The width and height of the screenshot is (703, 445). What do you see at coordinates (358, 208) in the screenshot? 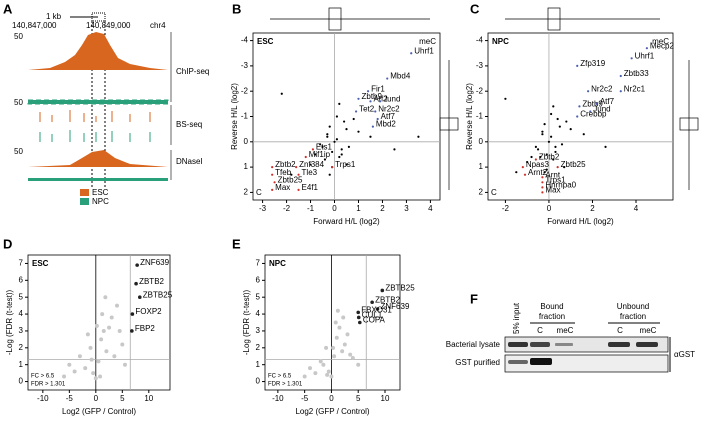
I see `x-tick-label: 1` at bounding box center [358, 208].